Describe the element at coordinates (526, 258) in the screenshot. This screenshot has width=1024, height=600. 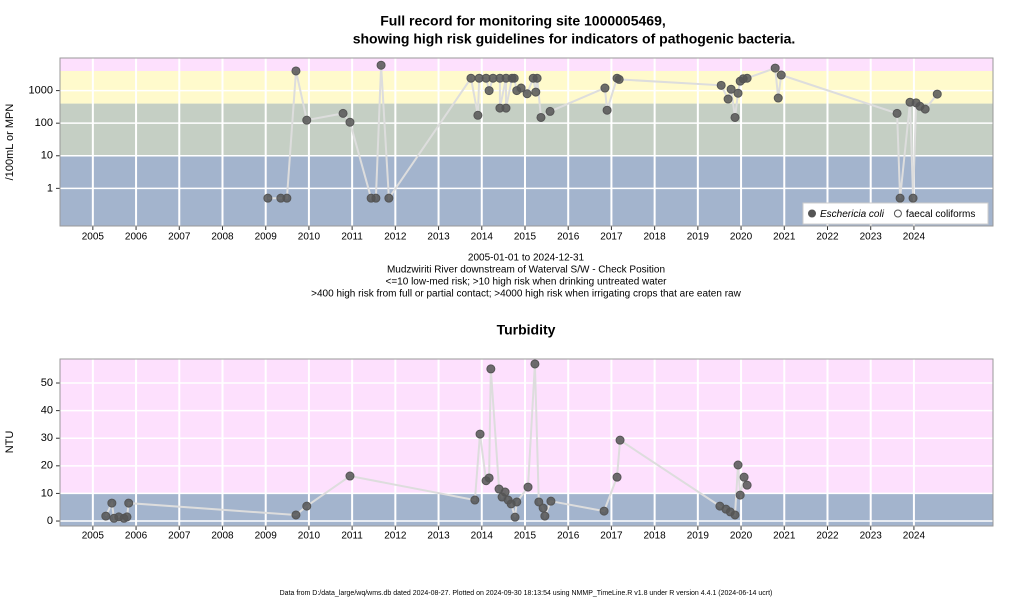
I see `subtitle-note: 2005-01-01 to 2024-12-31` at that location.